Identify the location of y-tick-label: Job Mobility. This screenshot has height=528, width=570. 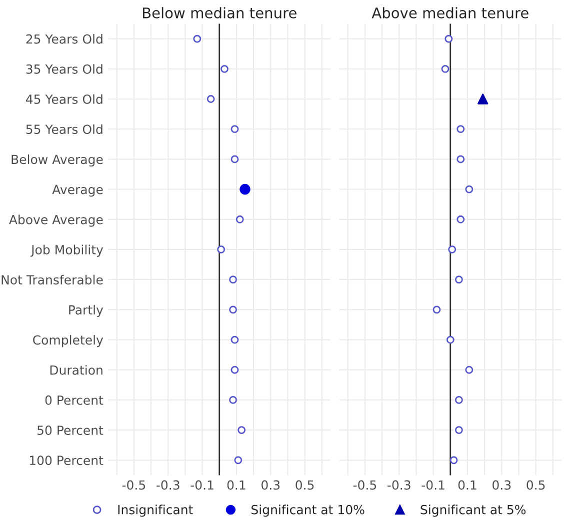
(67, 250).